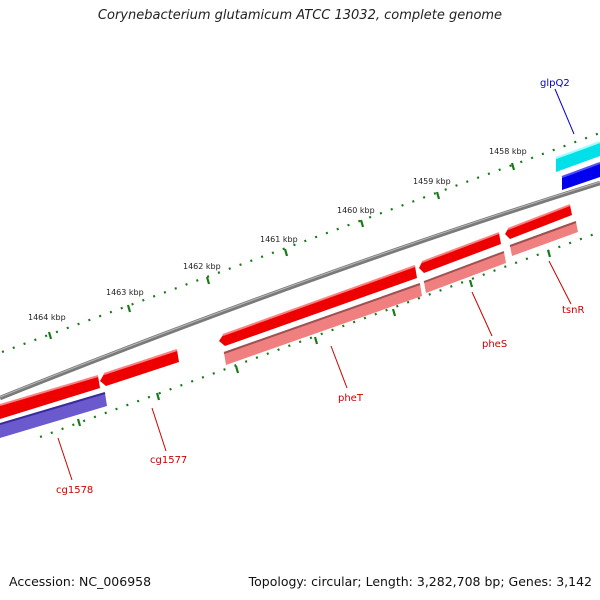 The width and height of the screenshot is (600, 600). Describe the element at coordinates (460, 252) in the screenshot. I see `gene-pheS-cds` at that location.